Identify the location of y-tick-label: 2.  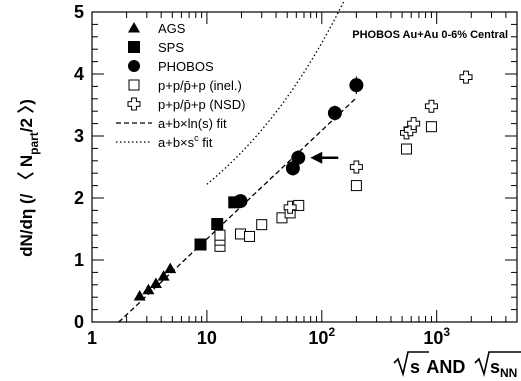
(79, 198).